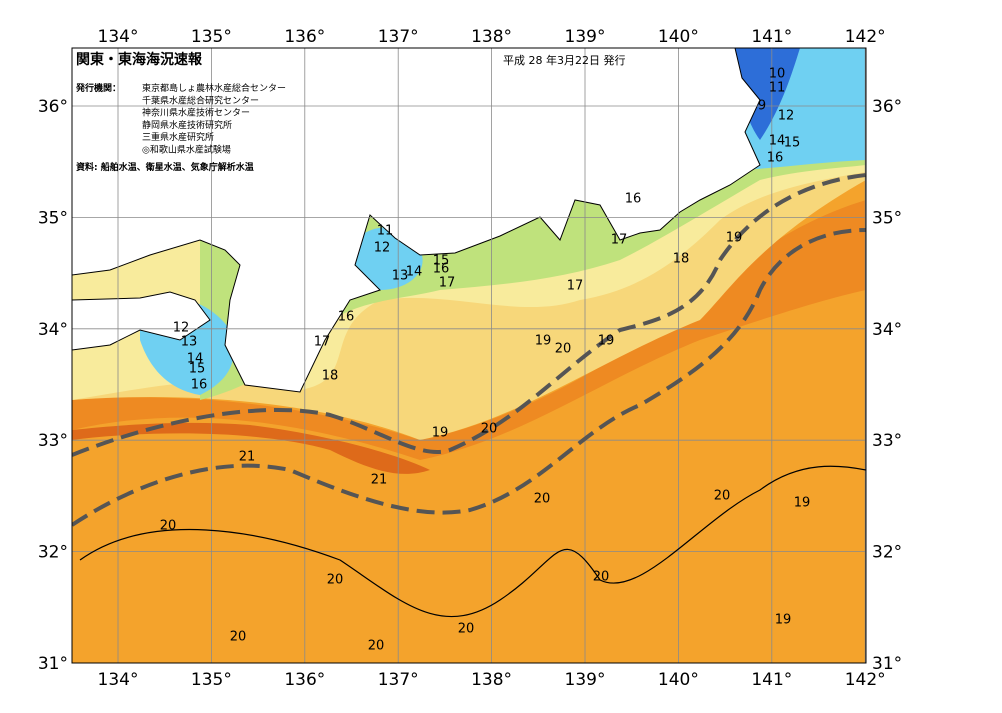 The image size is (1002, 713). Describe the element at coordinates (211, 680) in the screenshot. I see `lon-label-bottom: 135°` at that location.